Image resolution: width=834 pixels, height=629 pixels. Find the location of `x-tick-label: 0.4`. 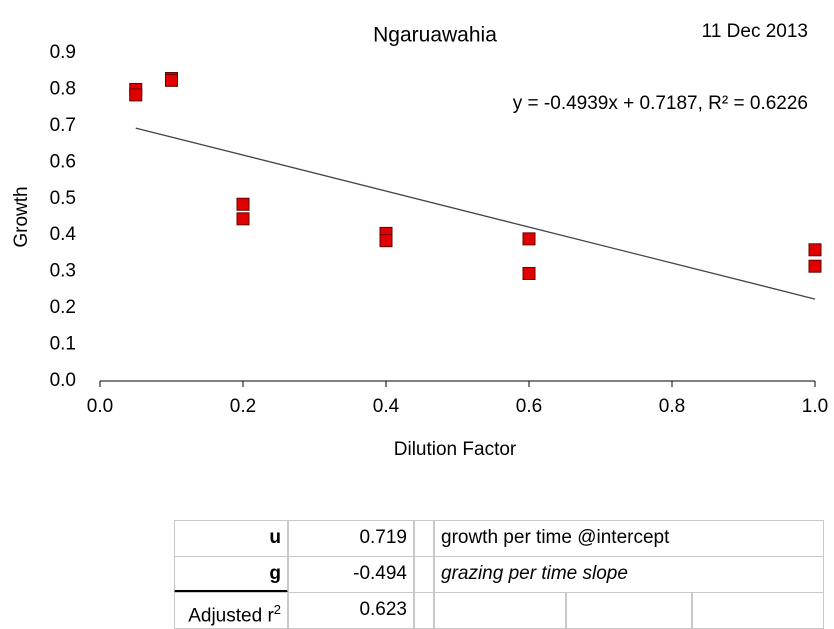

x-tick-label: 0.4 is located at coordinates (386, 406).